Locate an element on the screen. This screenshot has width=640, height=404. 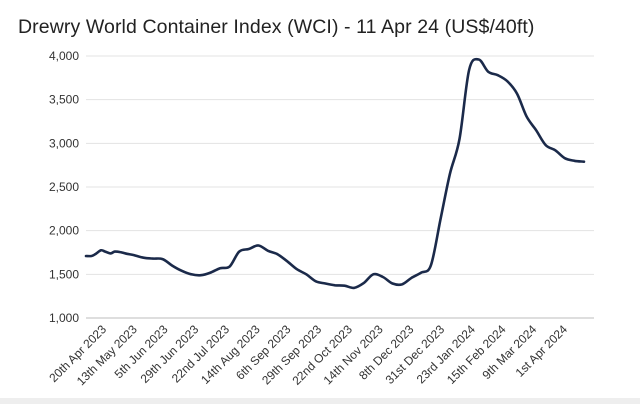
y-tick-label: 3,000 is located at coordinates (64, 143).